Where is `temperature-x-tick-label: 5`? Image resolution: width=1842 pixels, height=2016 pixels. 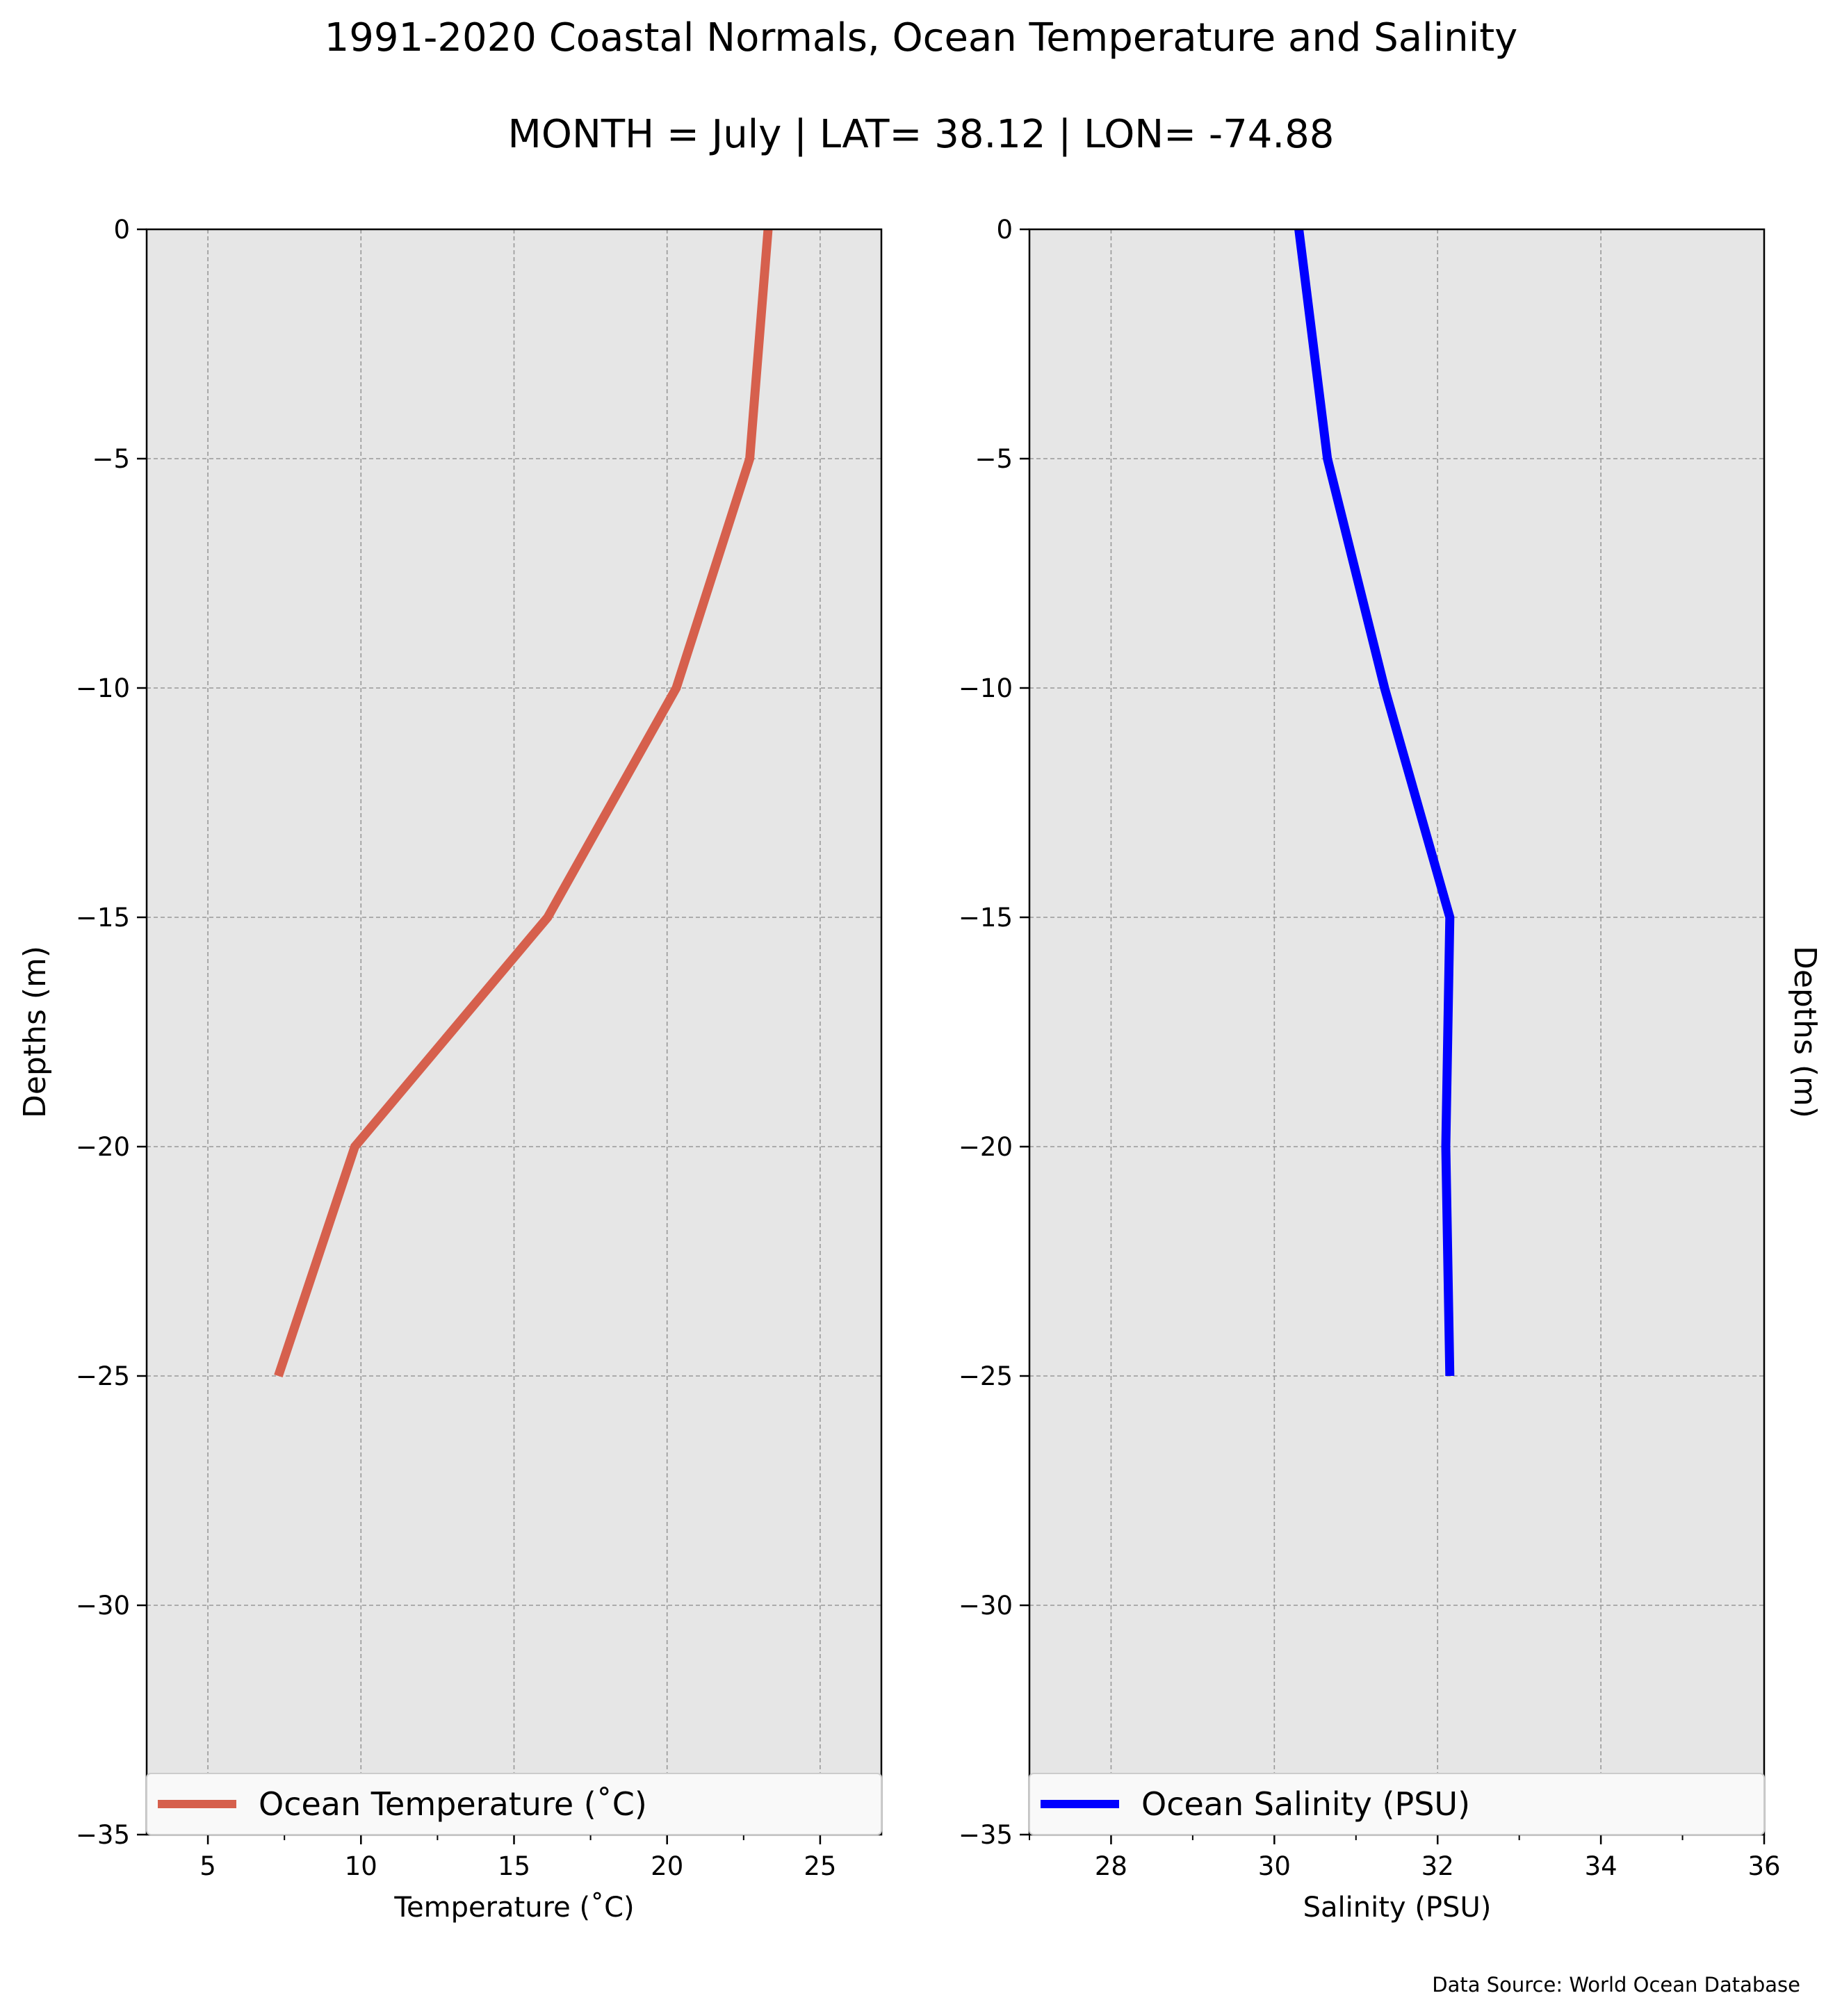 temperature-x-tick-label: 5 is located at coordinates (207, 1866).